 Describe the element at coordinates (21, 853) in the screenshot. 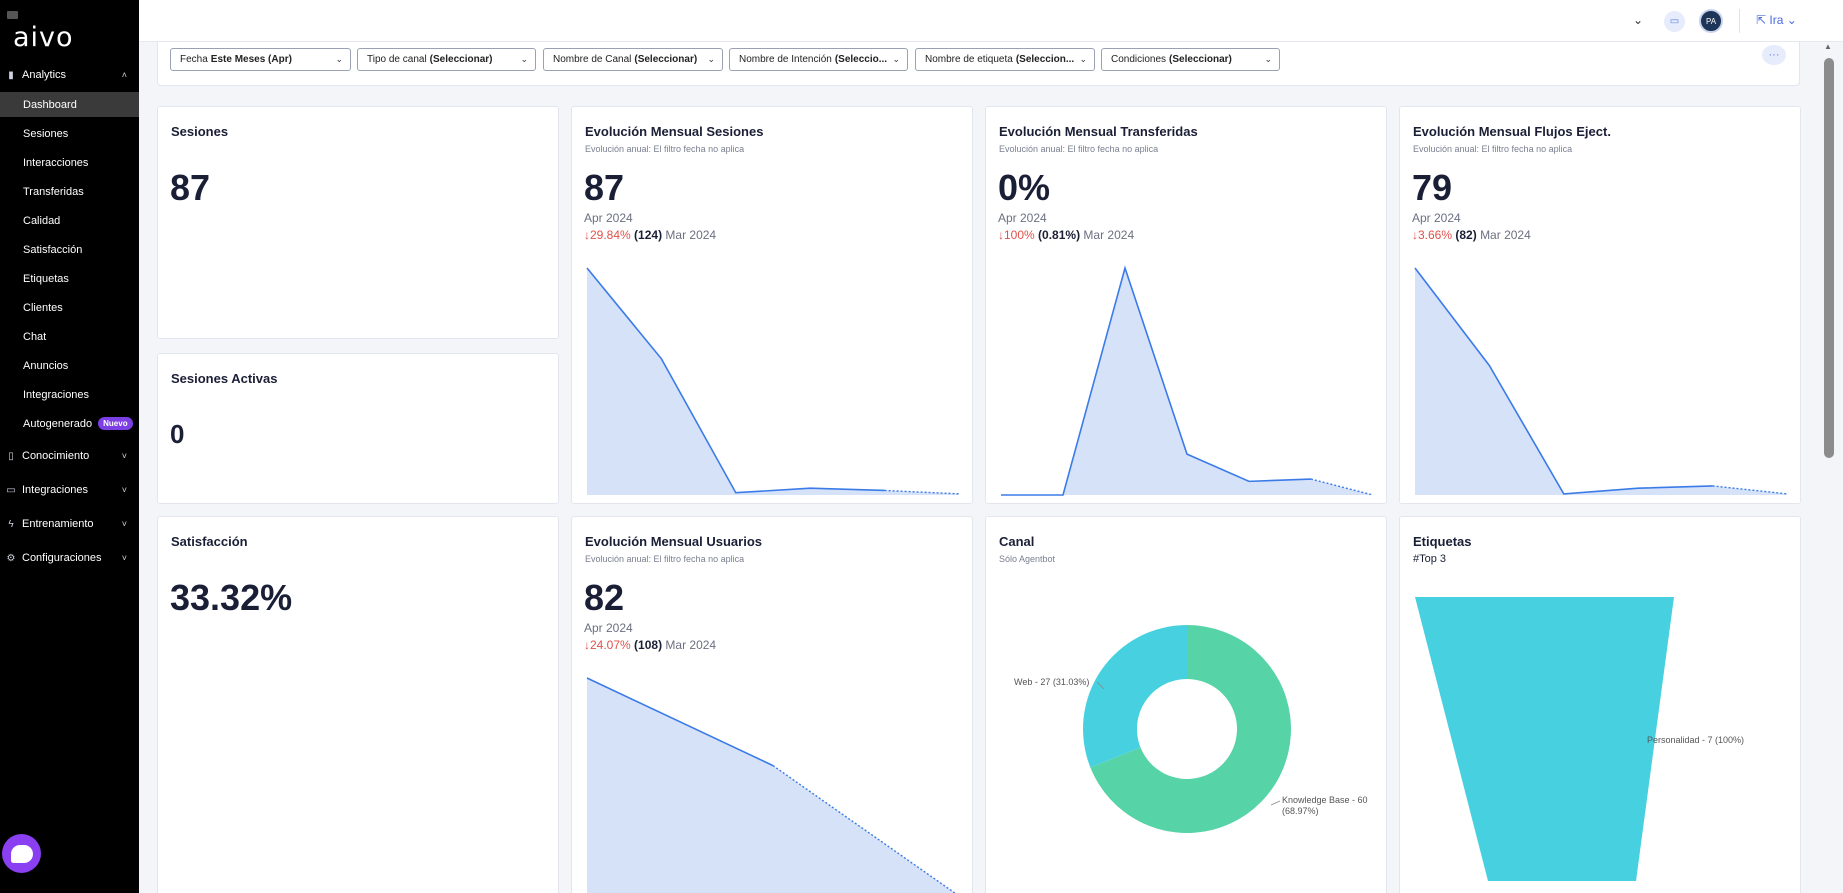

I see `chat-launcher-icon` at that location.